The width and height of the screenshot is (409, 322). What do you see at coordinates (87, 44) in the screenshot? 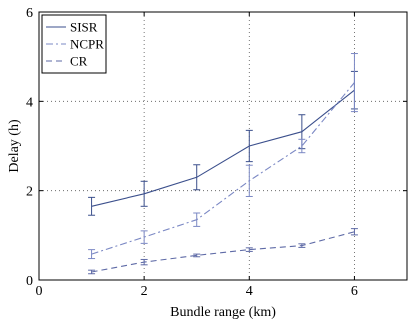
I see `legend-label: NCPR` at bounding box center [87, 44].